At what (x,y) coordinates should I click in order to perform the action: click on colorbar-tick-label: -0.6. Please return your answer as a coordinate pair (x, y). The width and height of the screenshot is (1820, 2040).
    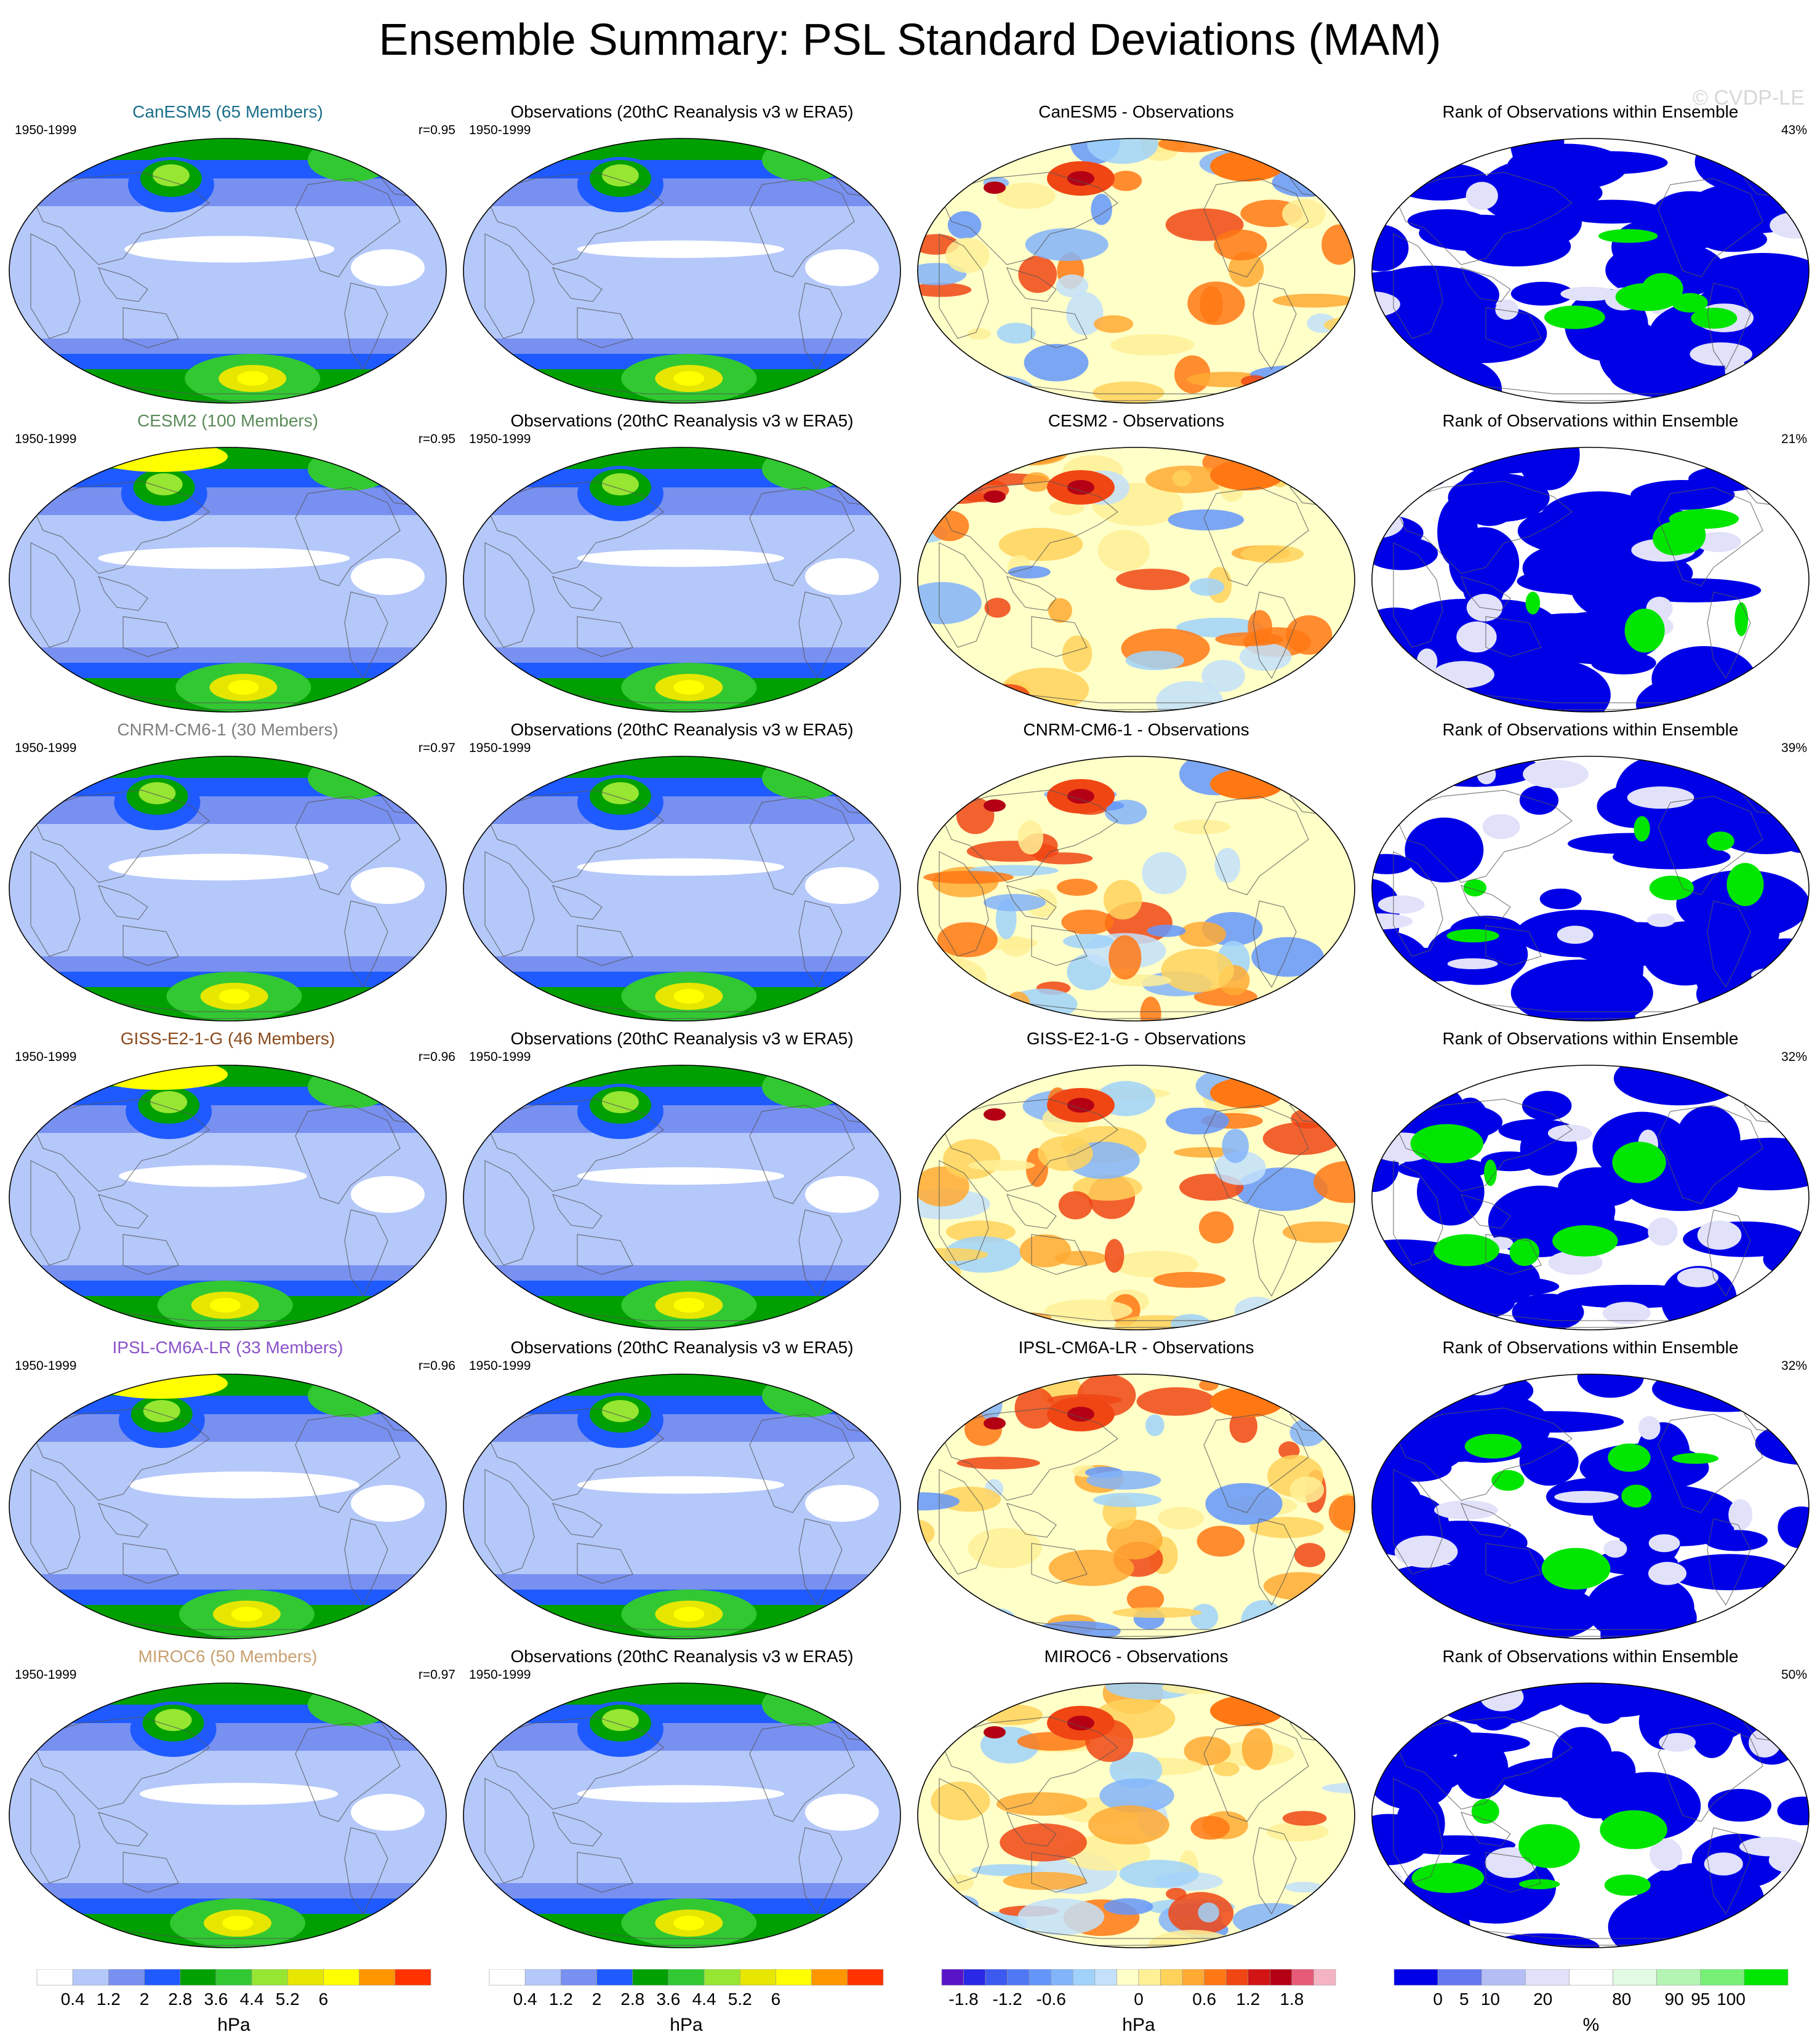
    Looking at the image, I should click on (1051, 1999).